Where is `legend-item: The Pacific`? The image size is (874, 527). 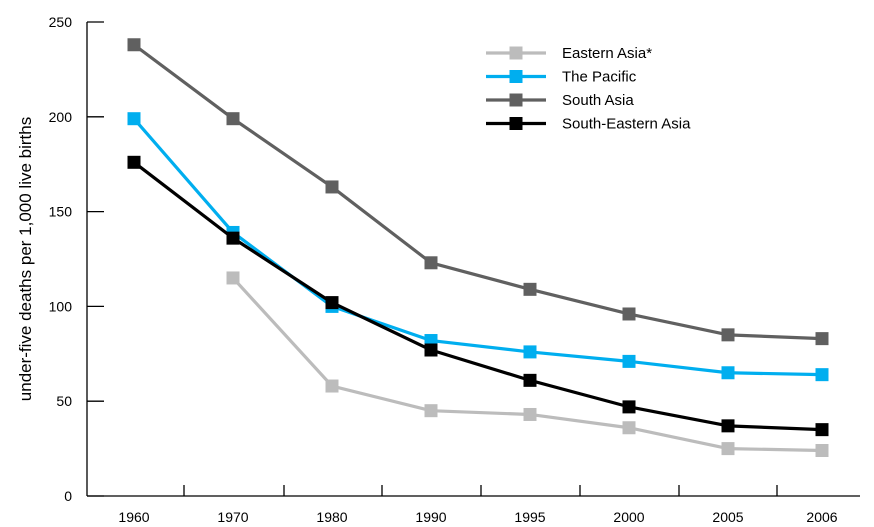 legend-item: The Pacific is located at coordinates (561, 77).